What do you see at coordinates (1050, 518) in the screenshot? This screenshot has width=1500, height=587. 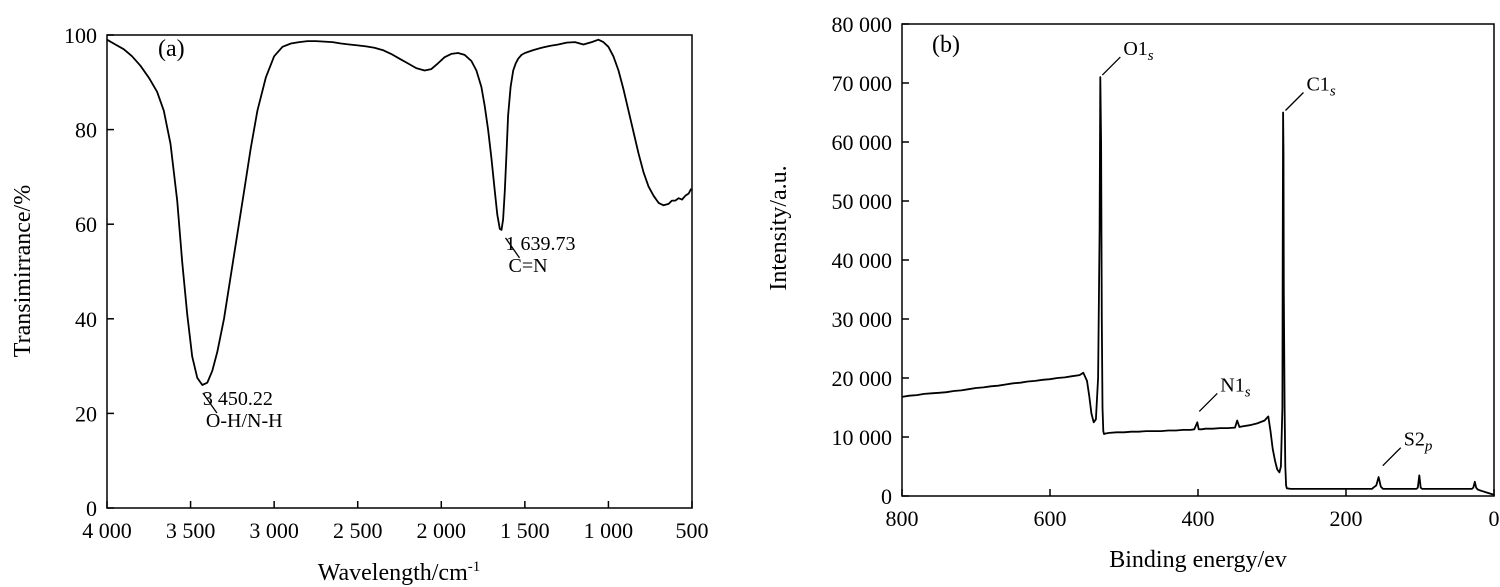 I see `panel-b-x-tick-label: 600` at bounding box center [1050, 518].